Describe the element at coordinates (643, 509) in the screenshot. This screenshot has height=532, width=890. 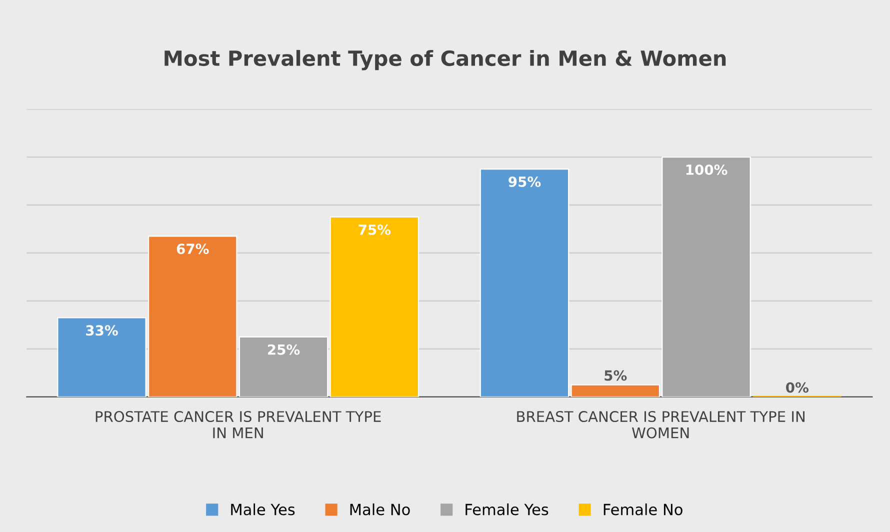
I see `legend-label: Female No` at that location.